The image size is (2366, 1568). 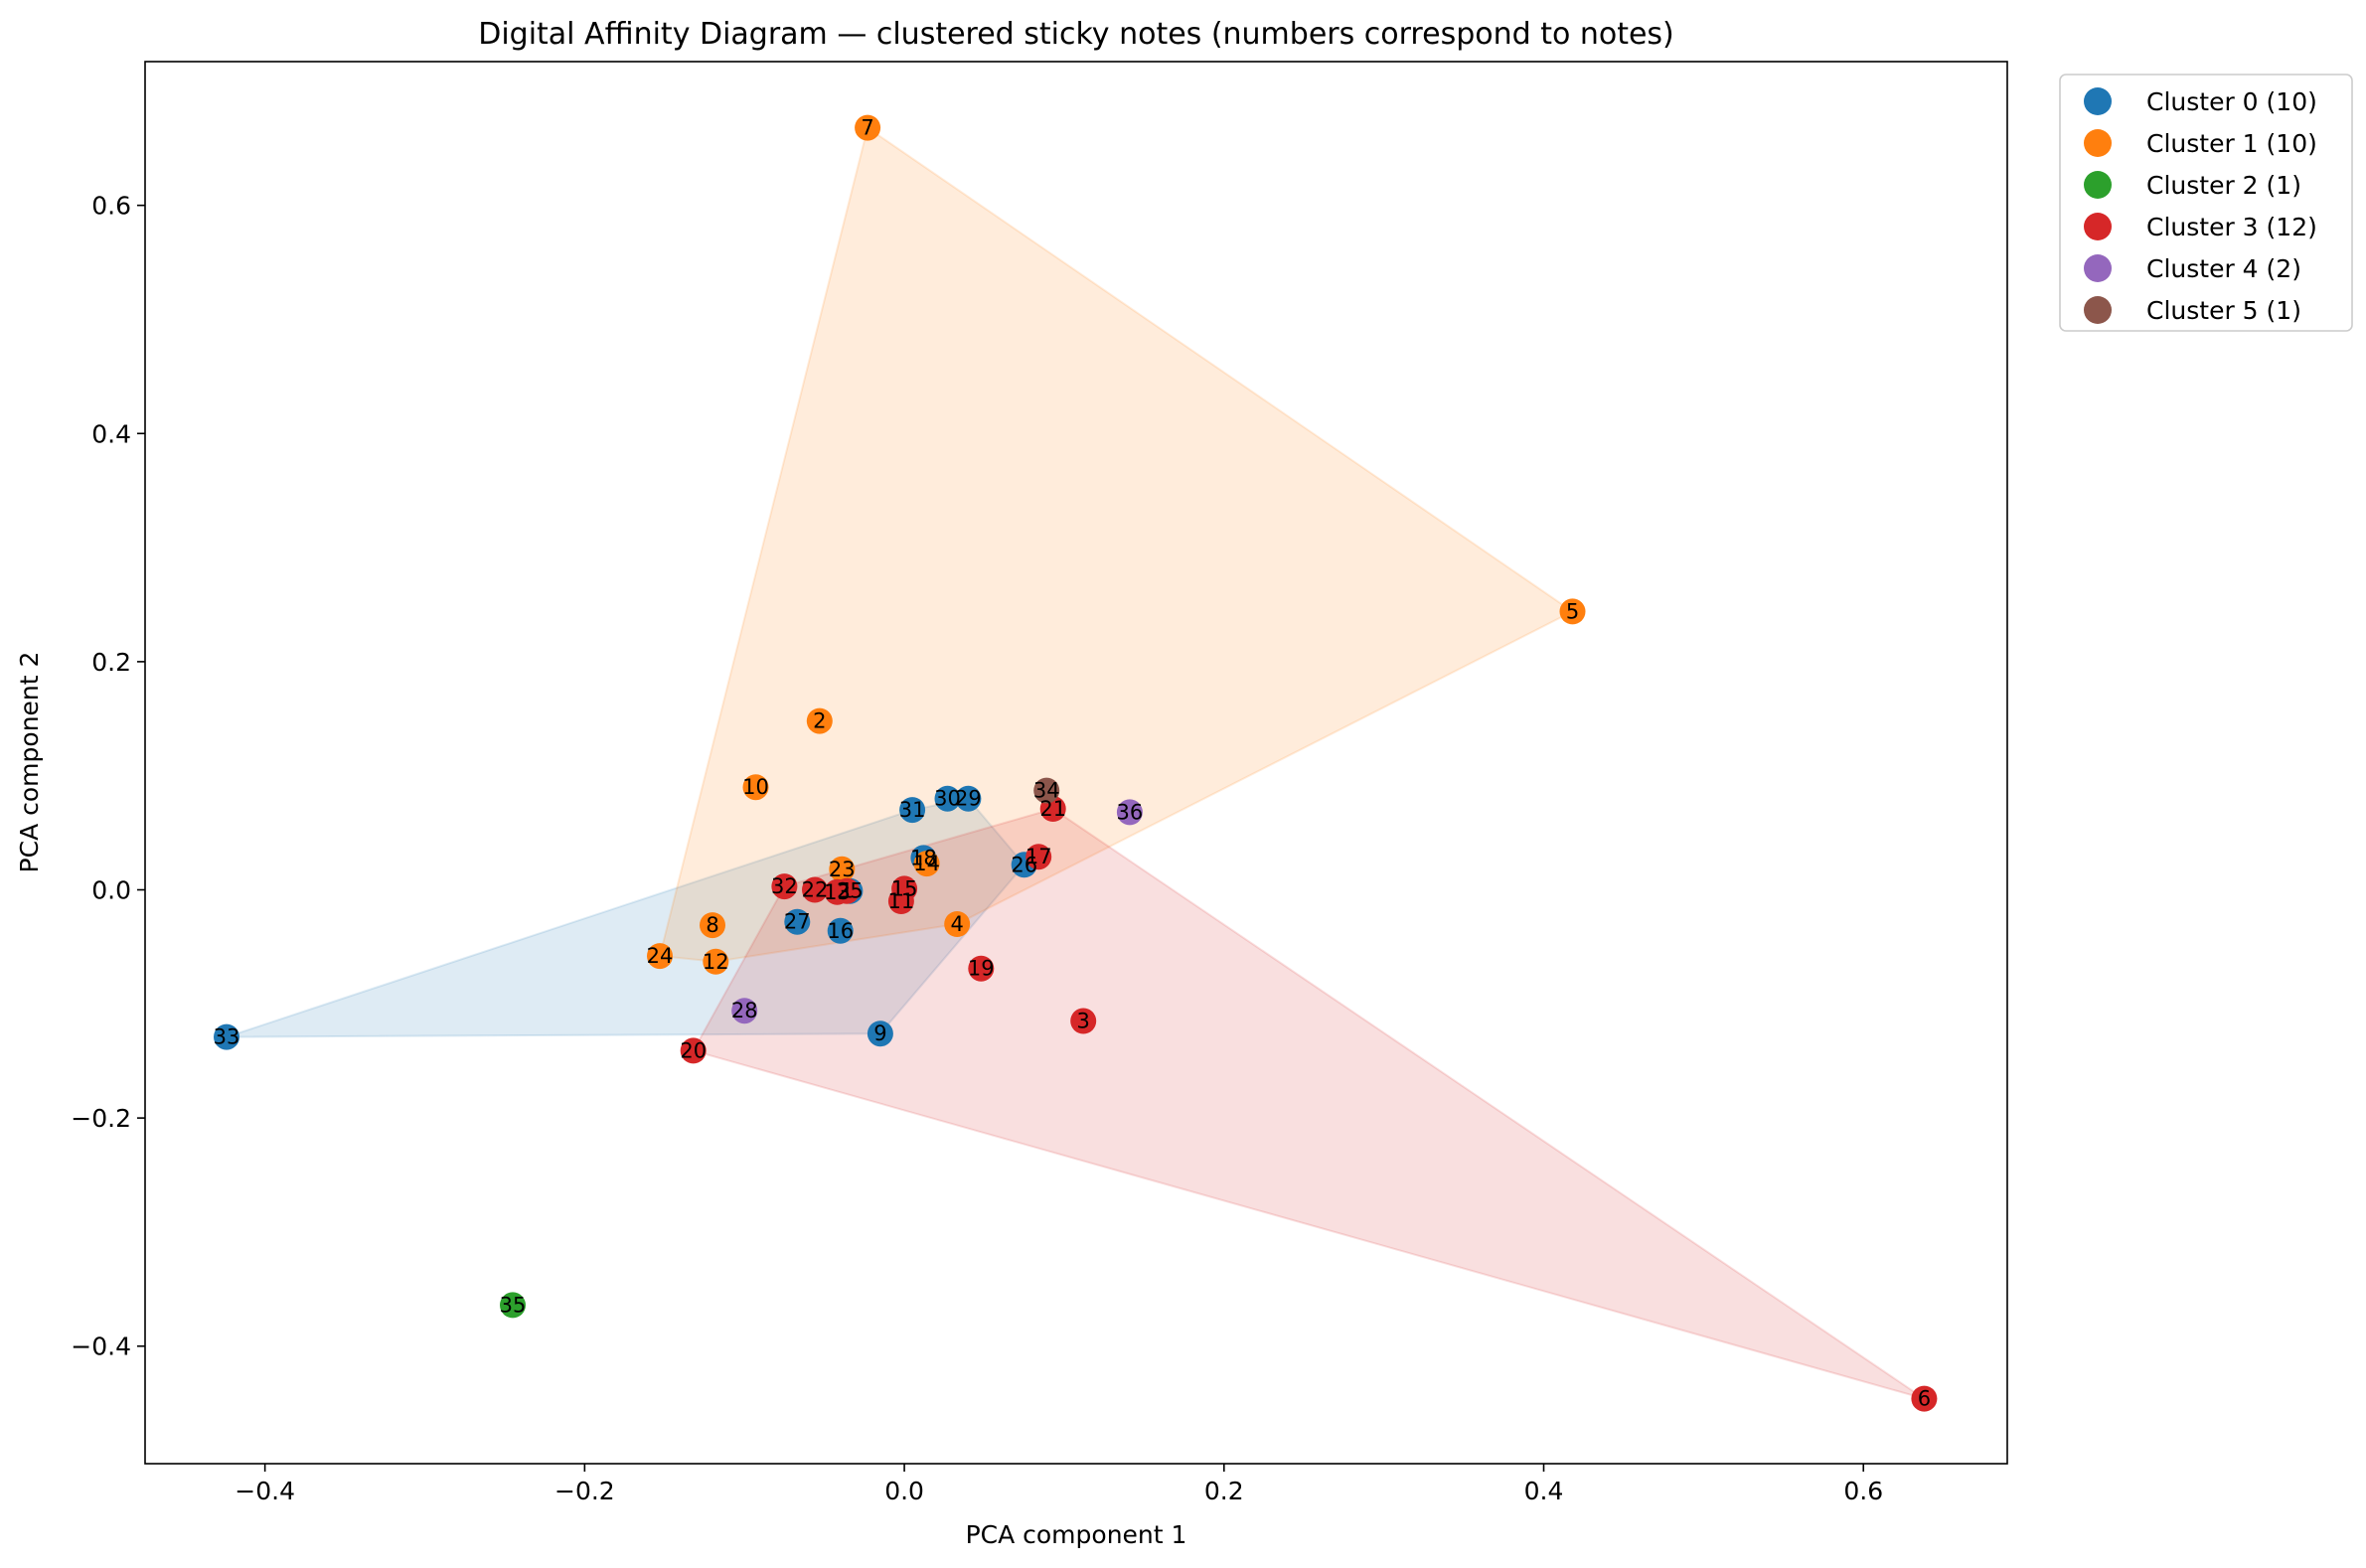 I want to click on point-label-28: 28, so click(x=744, y=1011).